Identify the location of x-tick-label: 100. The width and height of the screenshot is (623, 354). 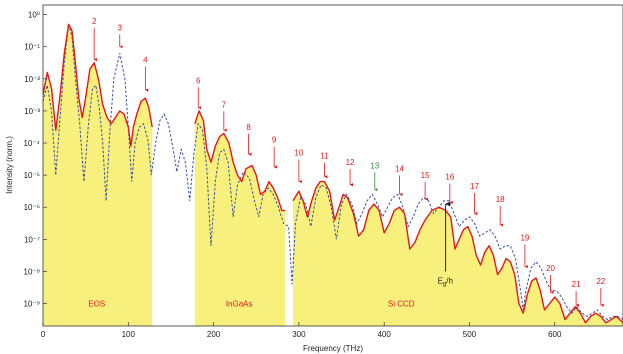
(129, 334).